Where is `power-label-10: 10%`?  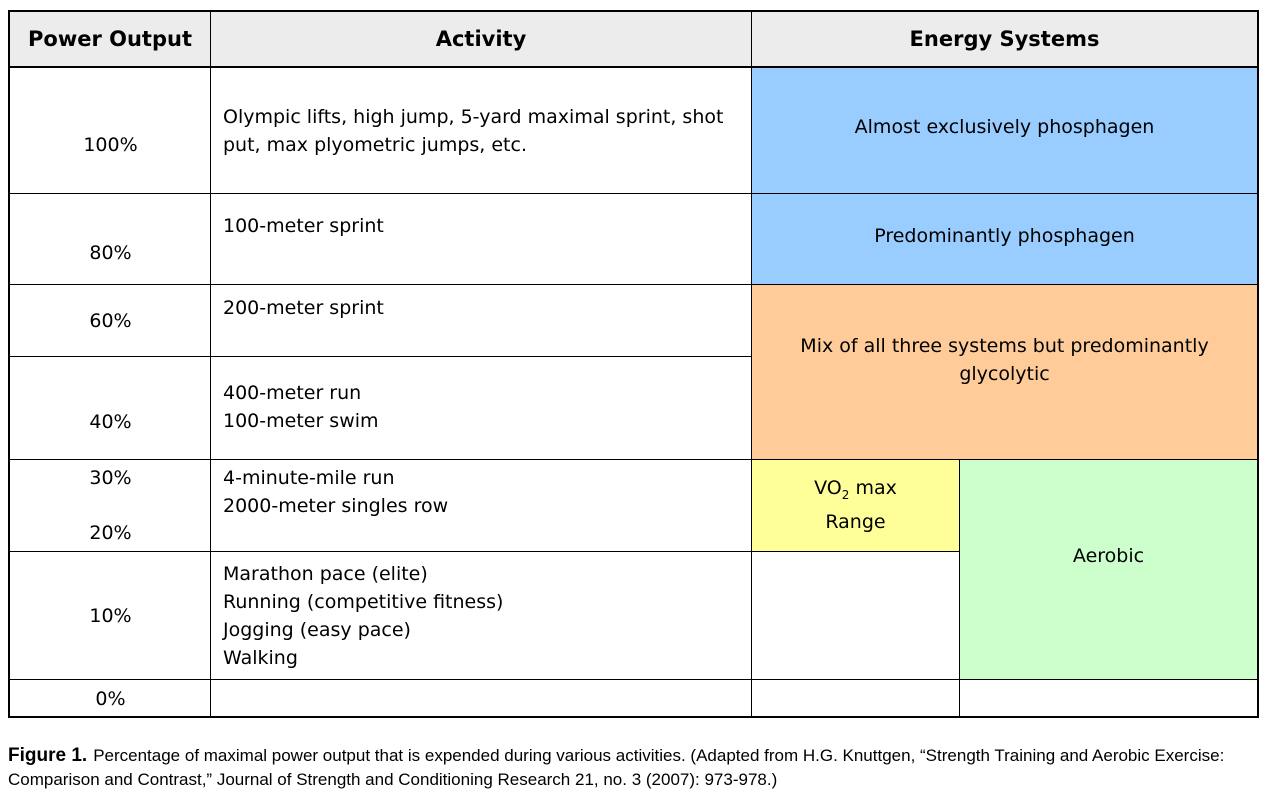 power-label-10: 10% is located at coordinates (110, 616).